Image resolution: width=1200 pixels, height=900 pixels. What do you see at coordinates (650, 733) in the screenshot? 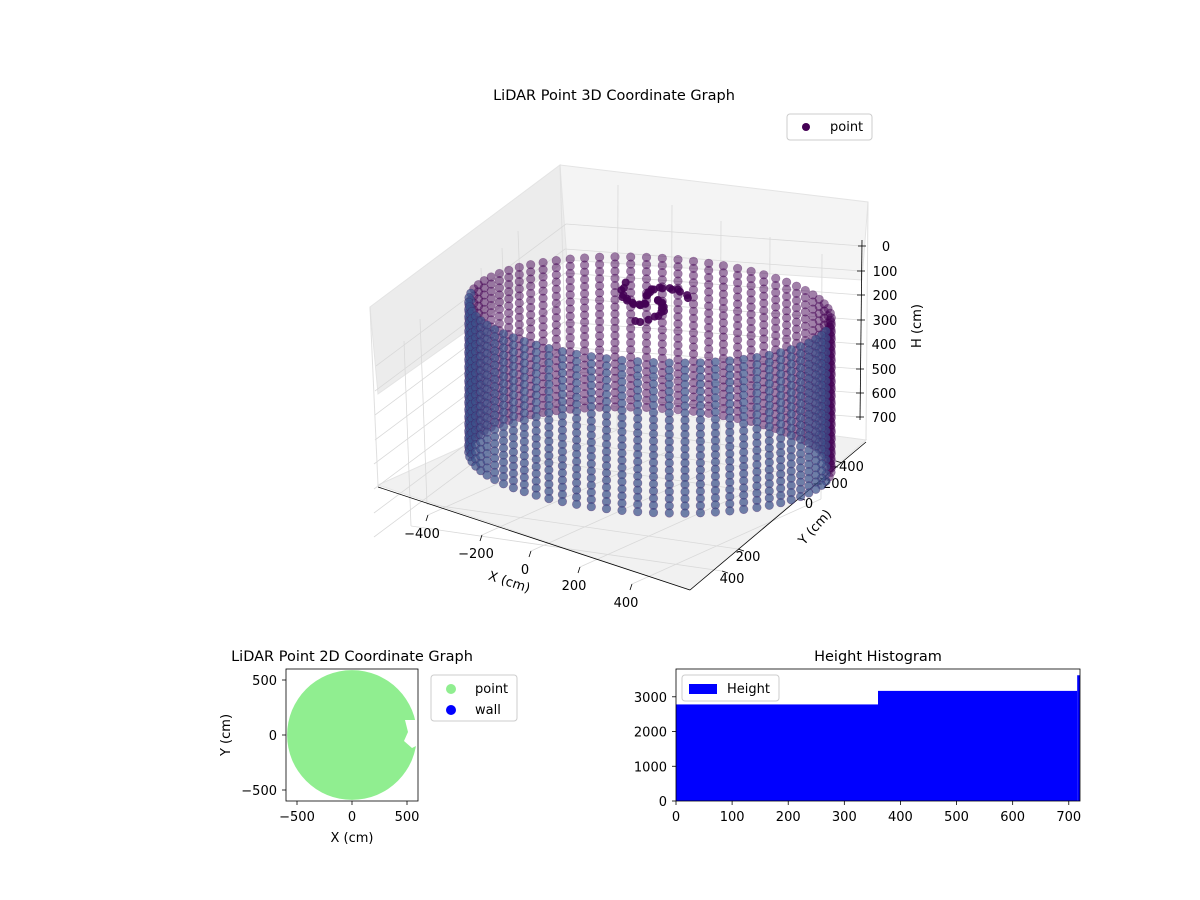
I see `histogram-y-tick-label: 2000` at bounding box center [650, 733].